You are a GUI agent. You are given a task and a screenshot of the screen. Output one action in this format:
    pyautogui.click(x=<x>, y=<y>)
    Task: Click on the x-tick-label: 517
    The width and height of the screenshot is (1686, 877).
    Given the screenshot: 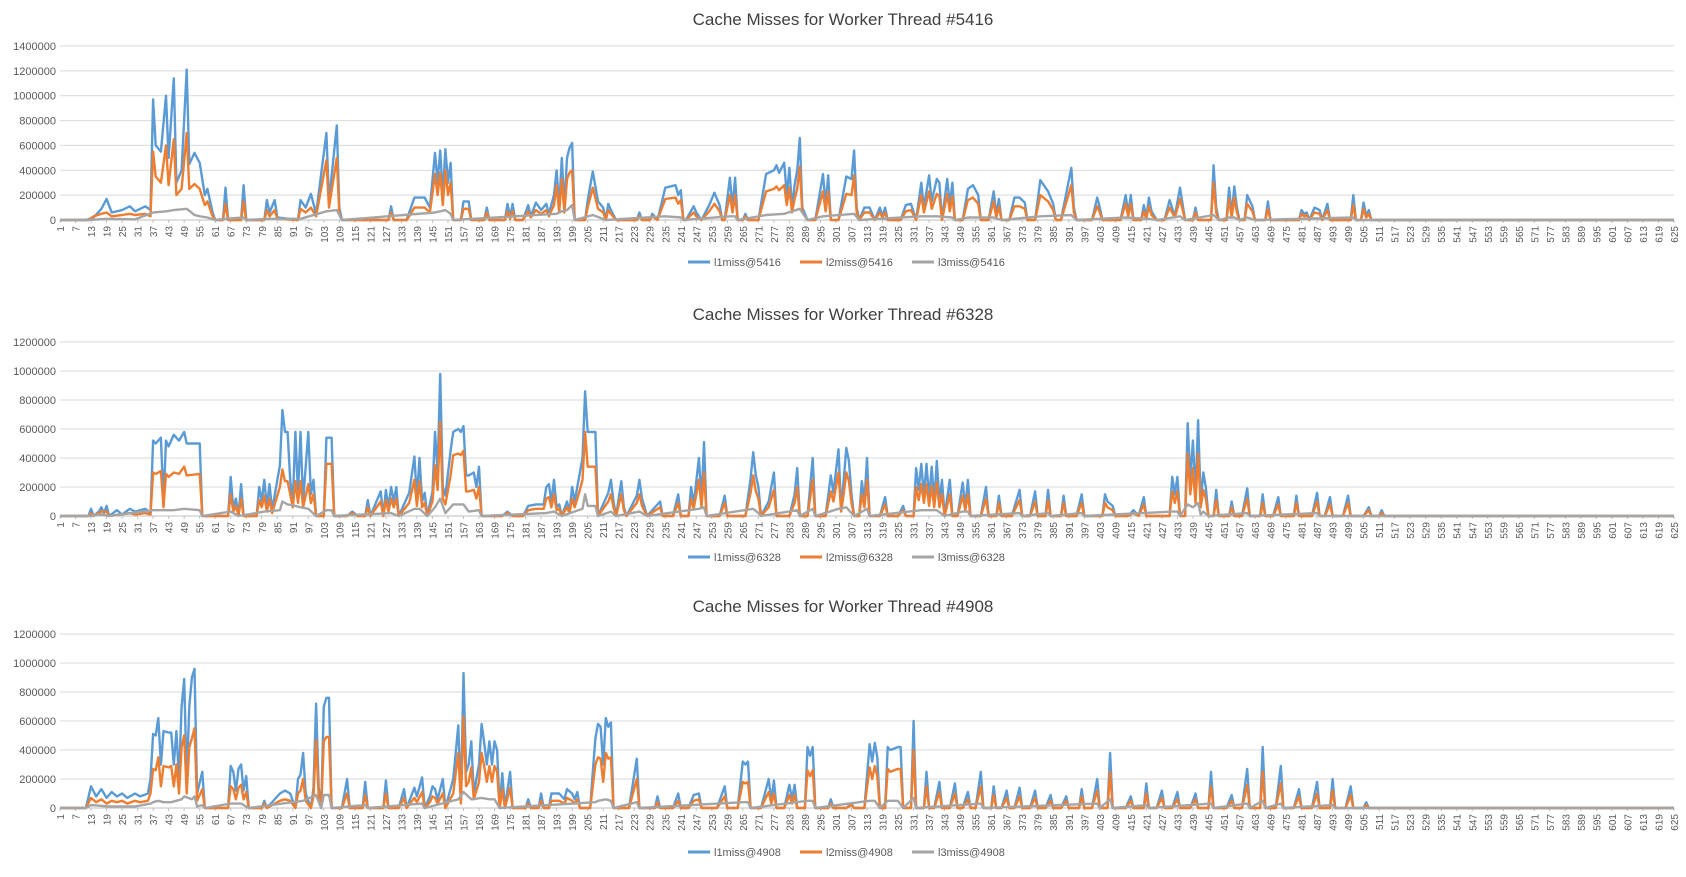 What is the action you would take?
    pyautogui.click(x=1396, y=530)
    